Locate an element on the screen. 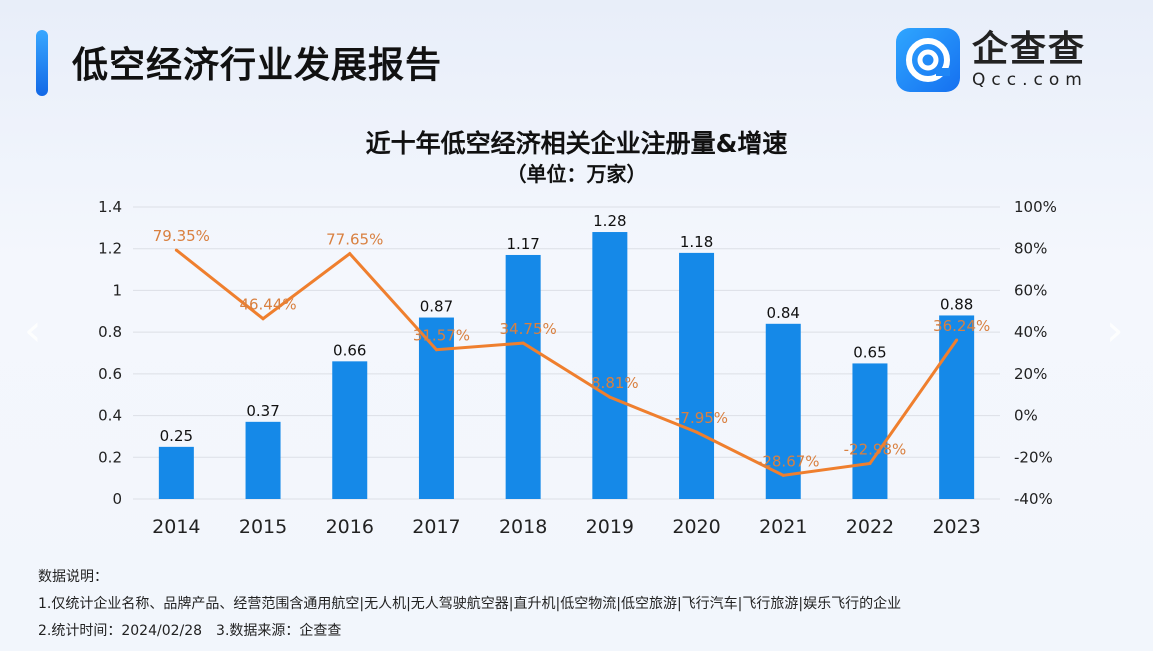 Image resolution: width=1153 pixels, height=651 pixels. right-tick-label: 40% is located at coordinates (1030, 332).